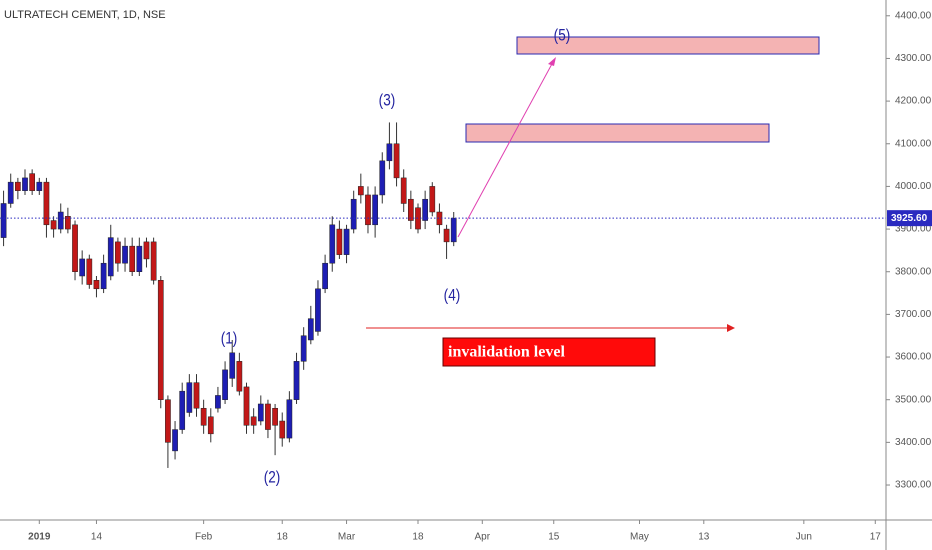  Describe the element at coordinates (913, 143) in the screenshot. I see `y-tick-label: 4100.00` at that location.